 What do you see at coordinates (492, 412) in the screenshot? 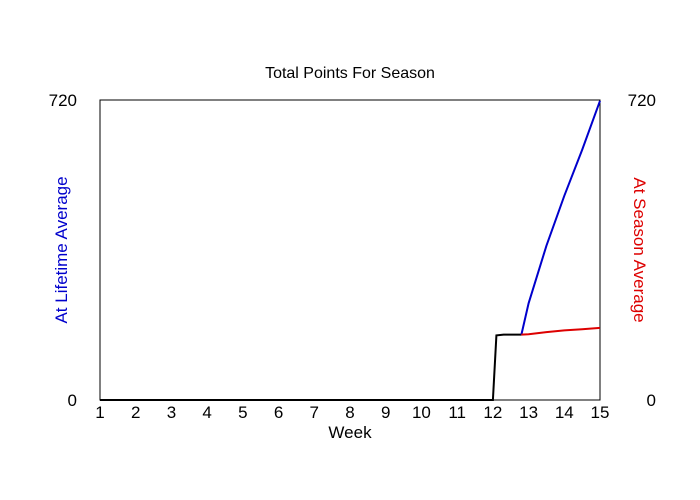
I see `x-tick-label: 12` at bounding box center [492, 412].